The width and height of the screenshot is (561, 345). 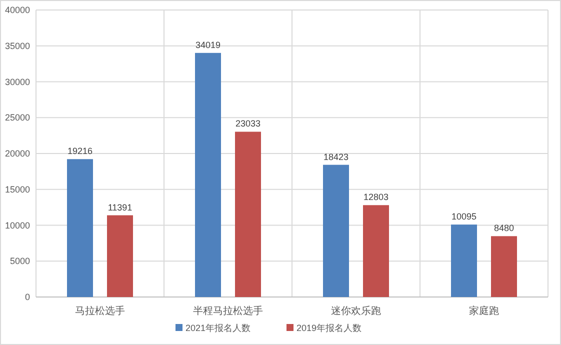 What do you see at coordinates (120, 207) in the screenshot?
I see `data-label: 11391` at bounding box center [120, 207].